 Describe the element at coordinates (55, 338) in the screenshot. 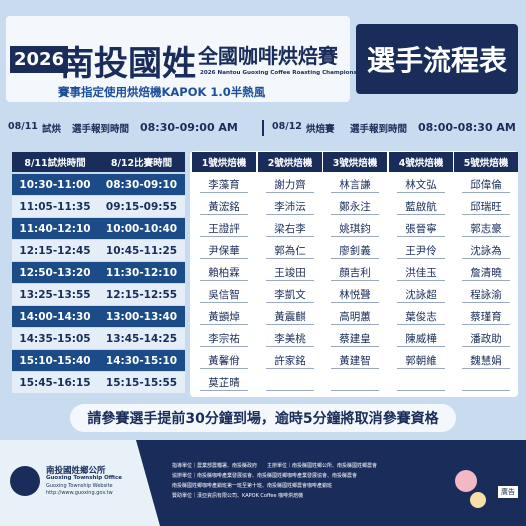

I see `time-cell: 14:35-15:05` at that location.